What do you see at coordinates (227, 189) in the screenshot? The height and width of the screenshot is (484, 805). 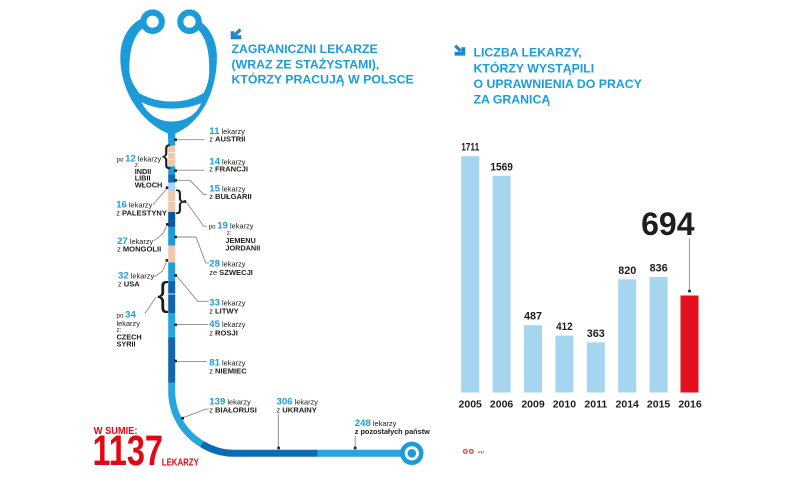 I see `svg-text: 15 lekarzy` at bounding box center [227, 189].